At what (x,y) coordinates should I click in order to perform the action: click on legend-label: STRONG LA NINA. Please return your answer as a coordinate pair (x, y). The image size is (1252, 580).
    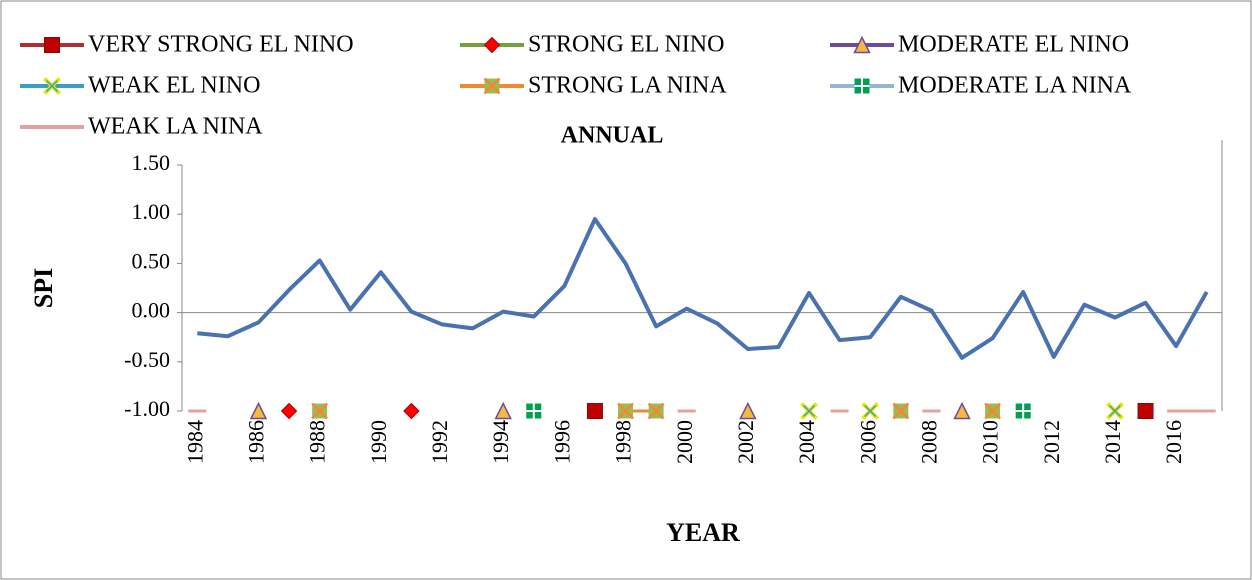
    Looking at the image, I should click on (627, 86).